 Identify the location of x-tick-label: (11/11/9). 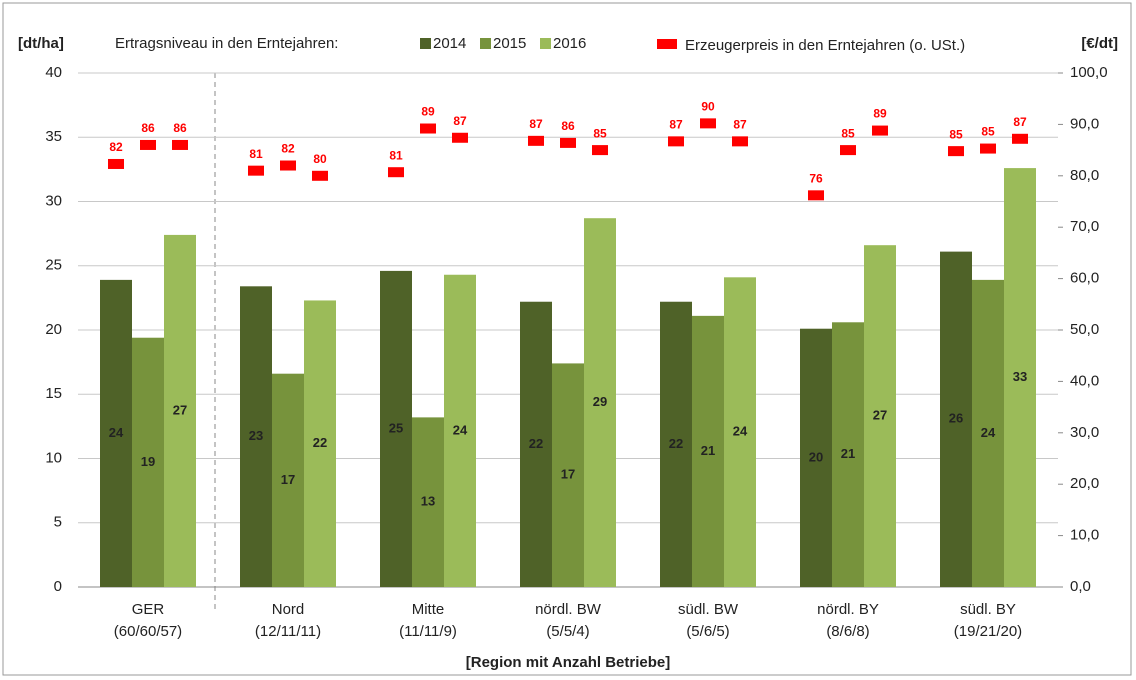
(428, 631).